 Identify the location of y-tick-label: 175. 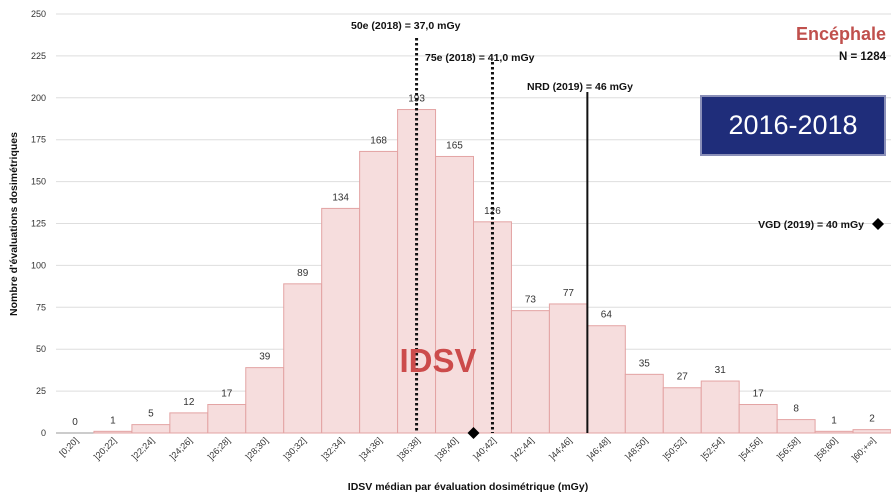
(38, 140).